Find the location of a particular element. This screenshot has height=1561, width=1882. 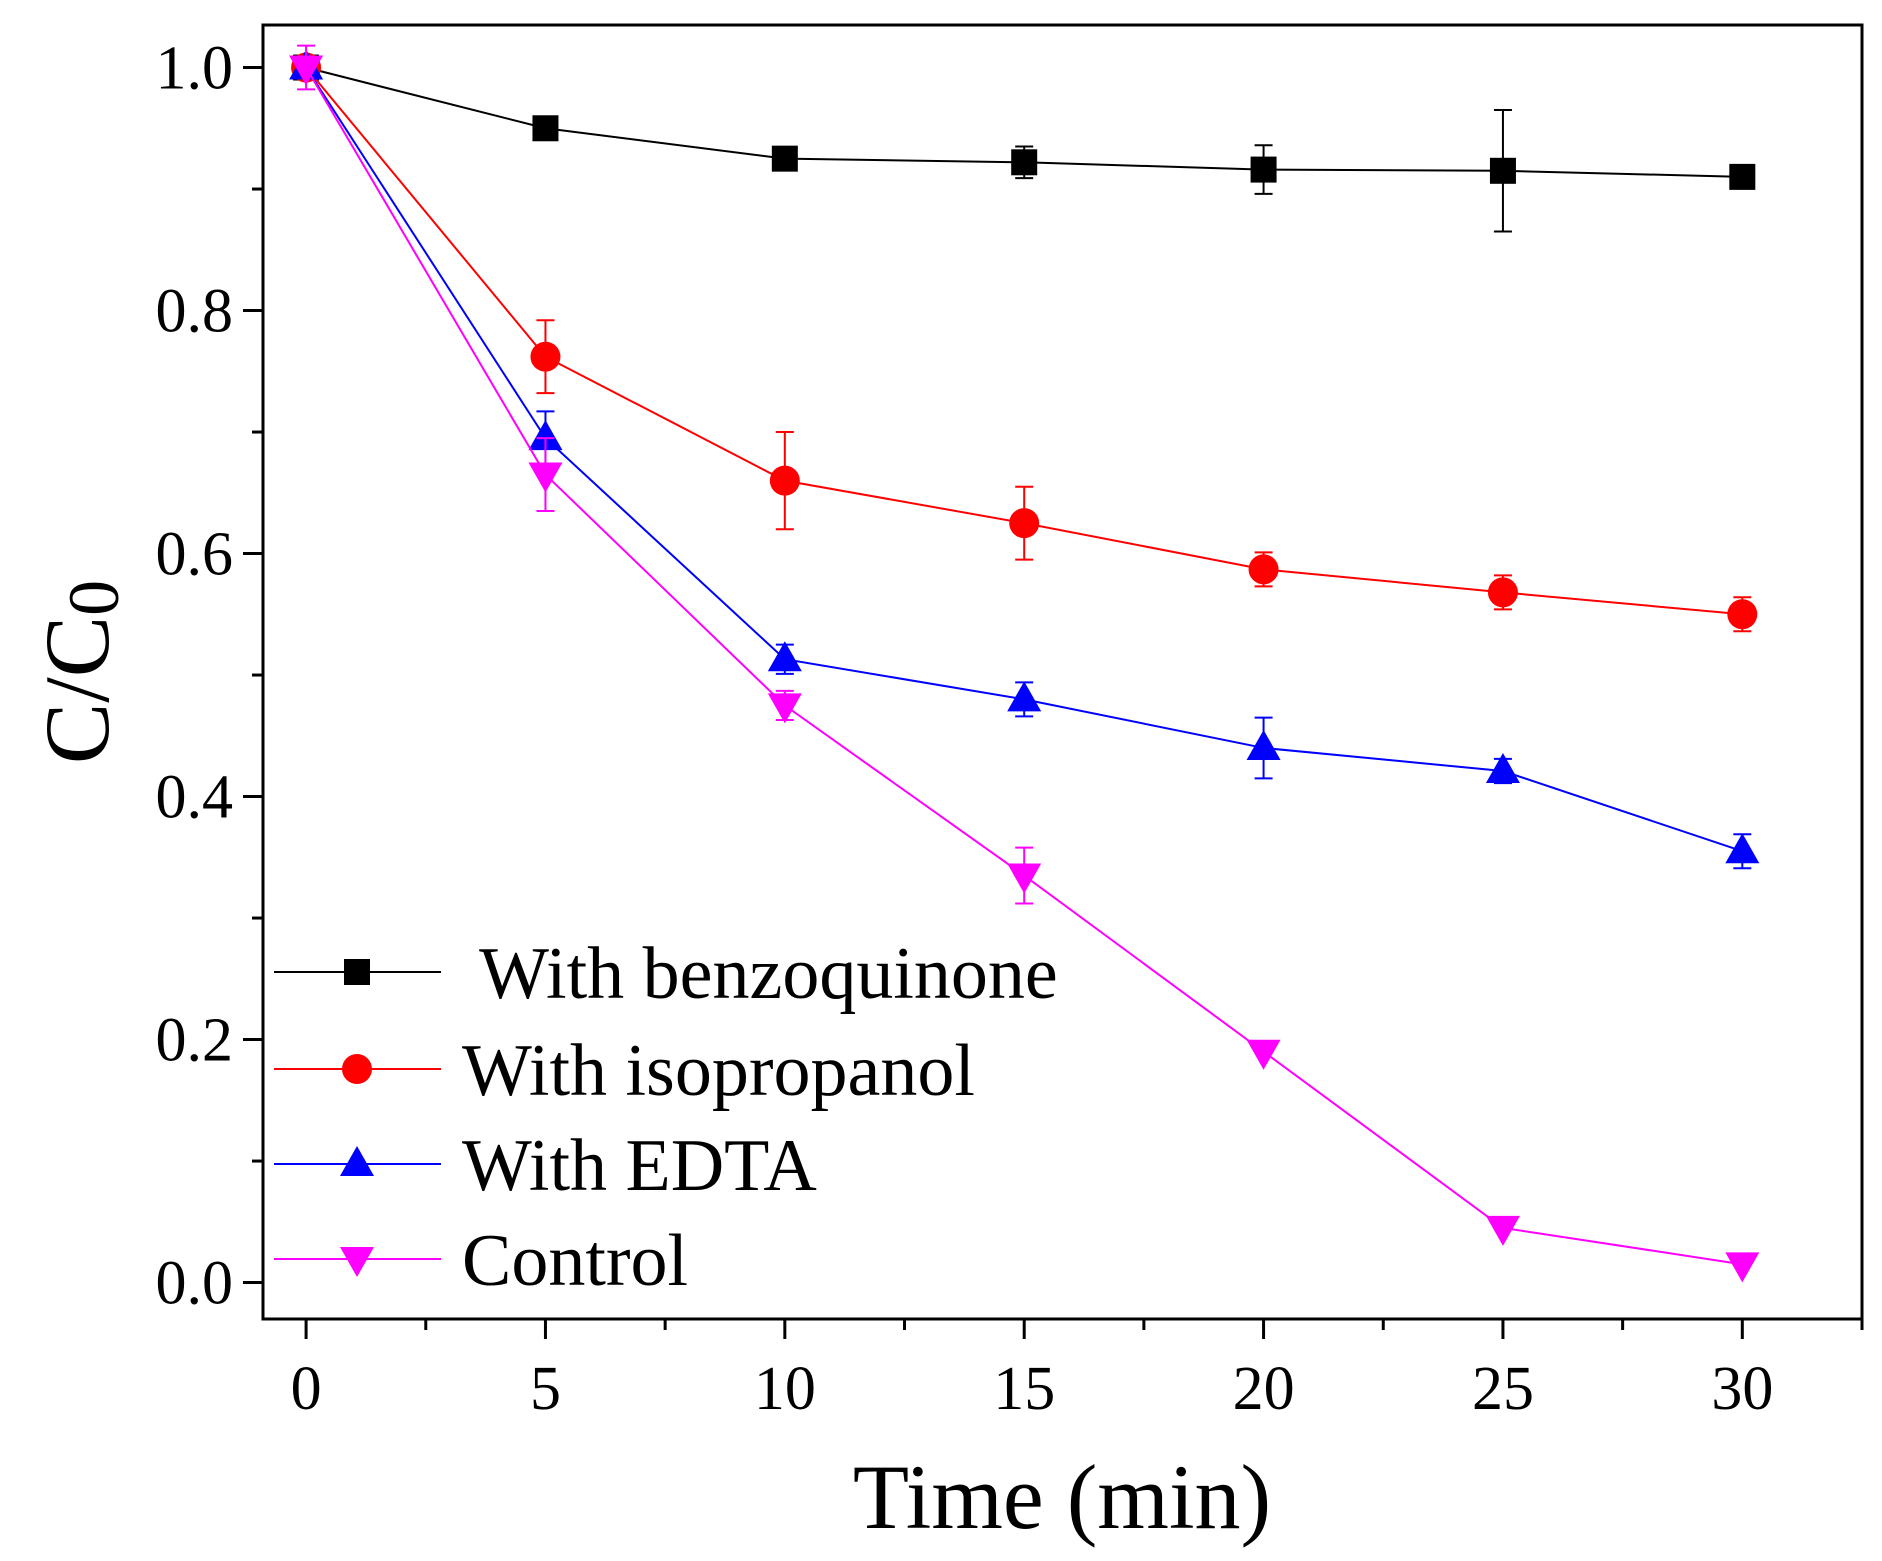

y-axis-title-subscript: 0 is located at coordinates (94, 598).